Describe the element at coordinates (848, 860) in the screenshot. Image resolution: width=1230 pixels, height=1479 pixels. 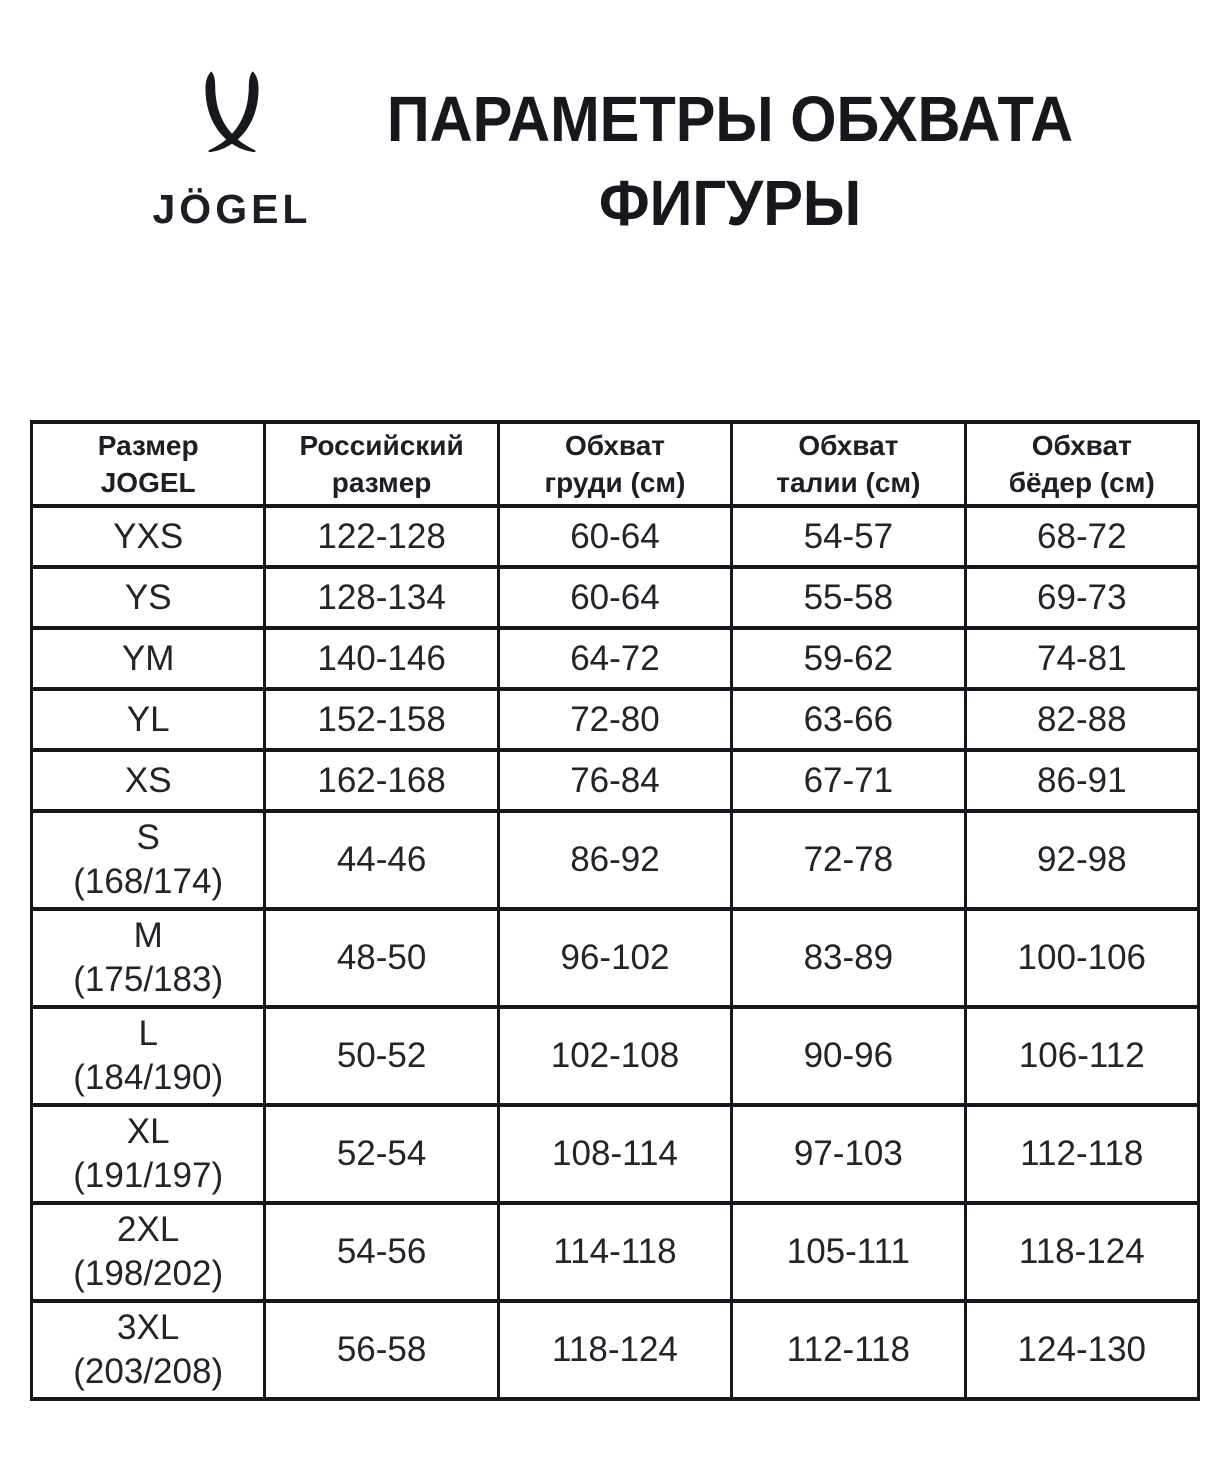
I see `waist-cell: 72-78` at that location.